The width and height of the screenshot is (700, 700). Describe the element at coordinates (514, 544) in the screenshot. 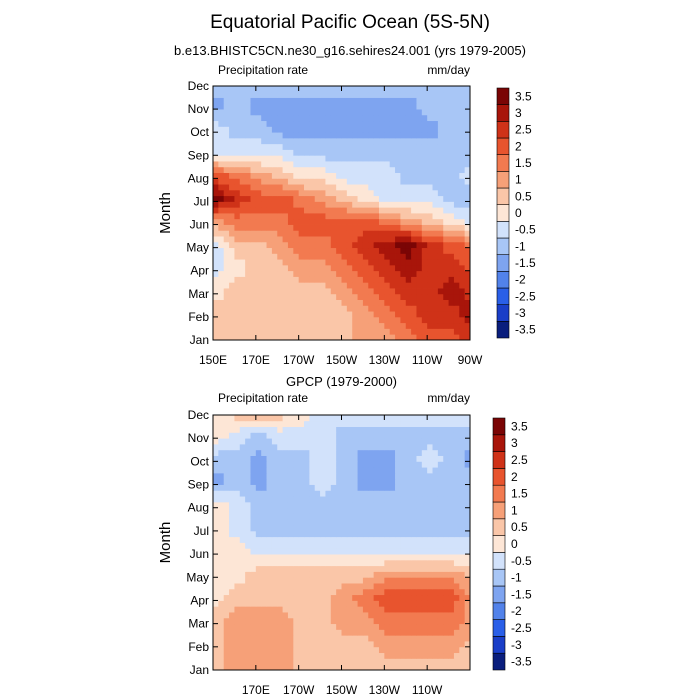

I see `colorbar-label: 0` at that location.